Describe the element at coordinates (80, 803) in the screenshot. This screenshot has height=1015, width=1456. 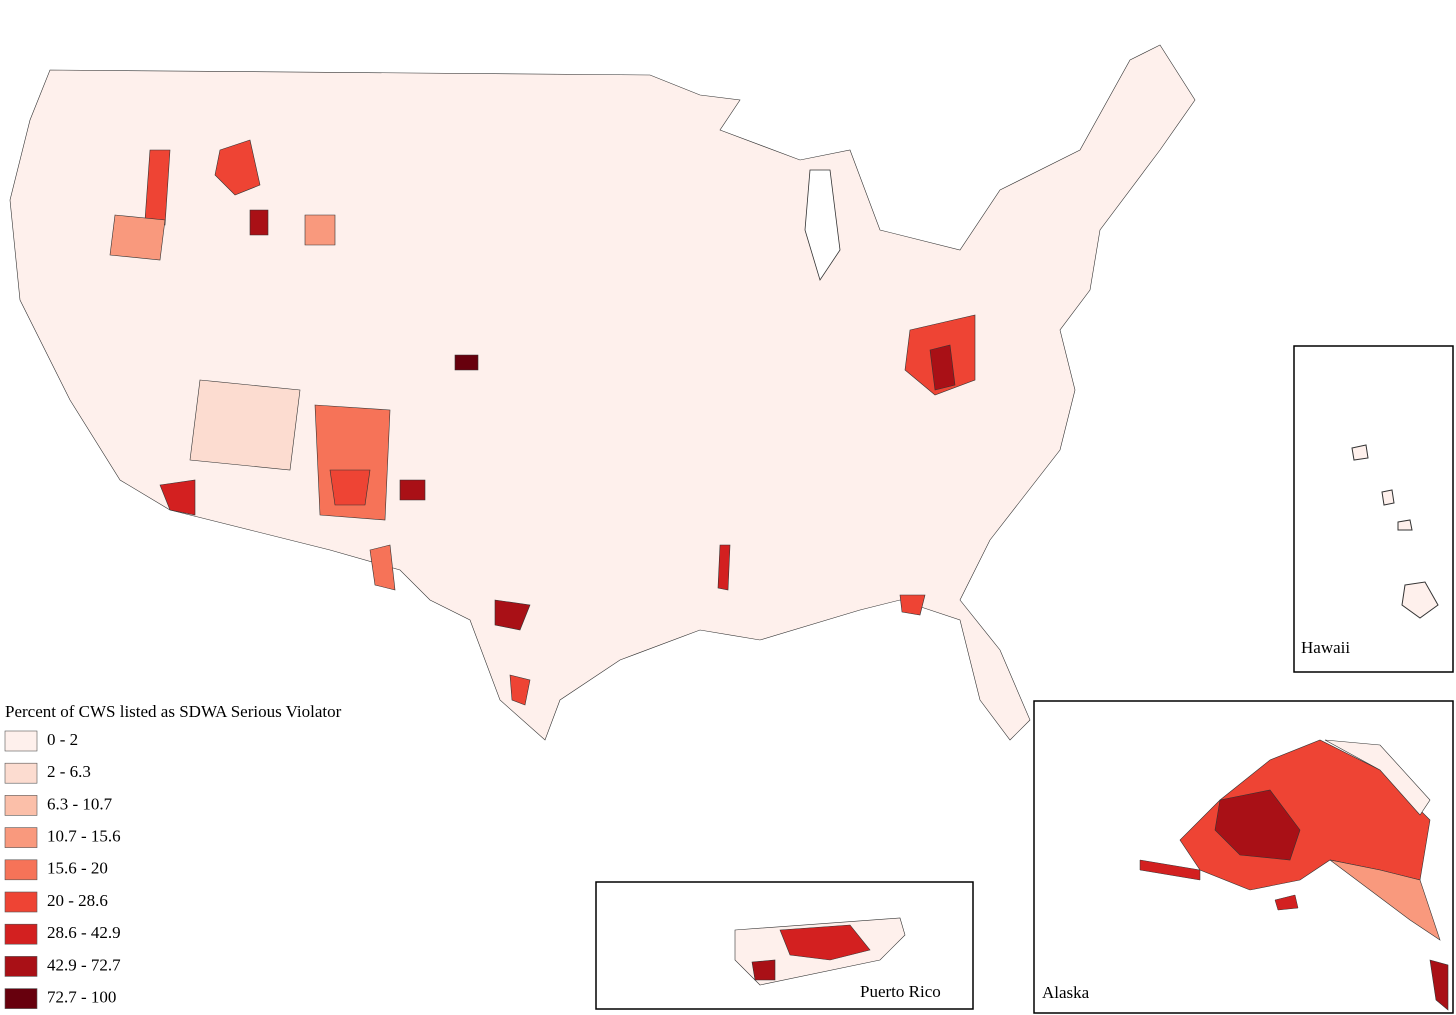
I see `legend-label: 6.3 - 10.7` at that location.